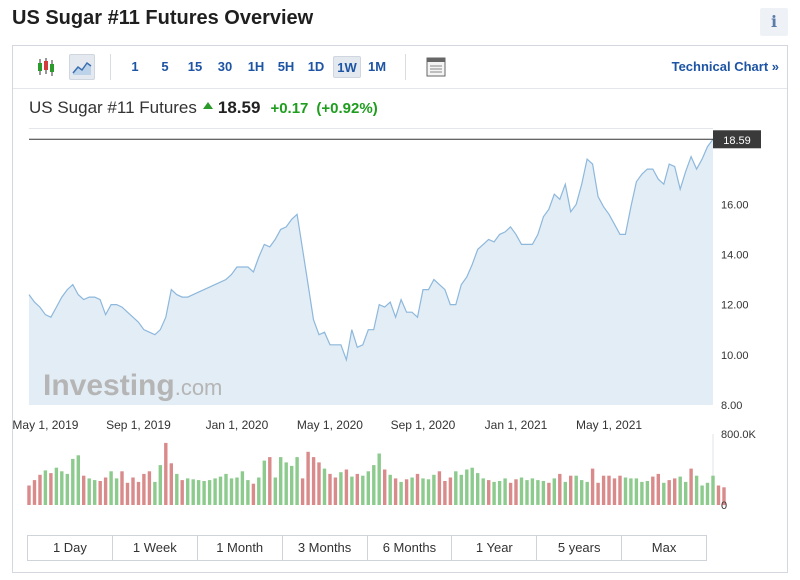 The image size is (800, 580). Describe the element at coordinates (316, 66) in the screenshot. I see `interval-1d: 1D` at that location.